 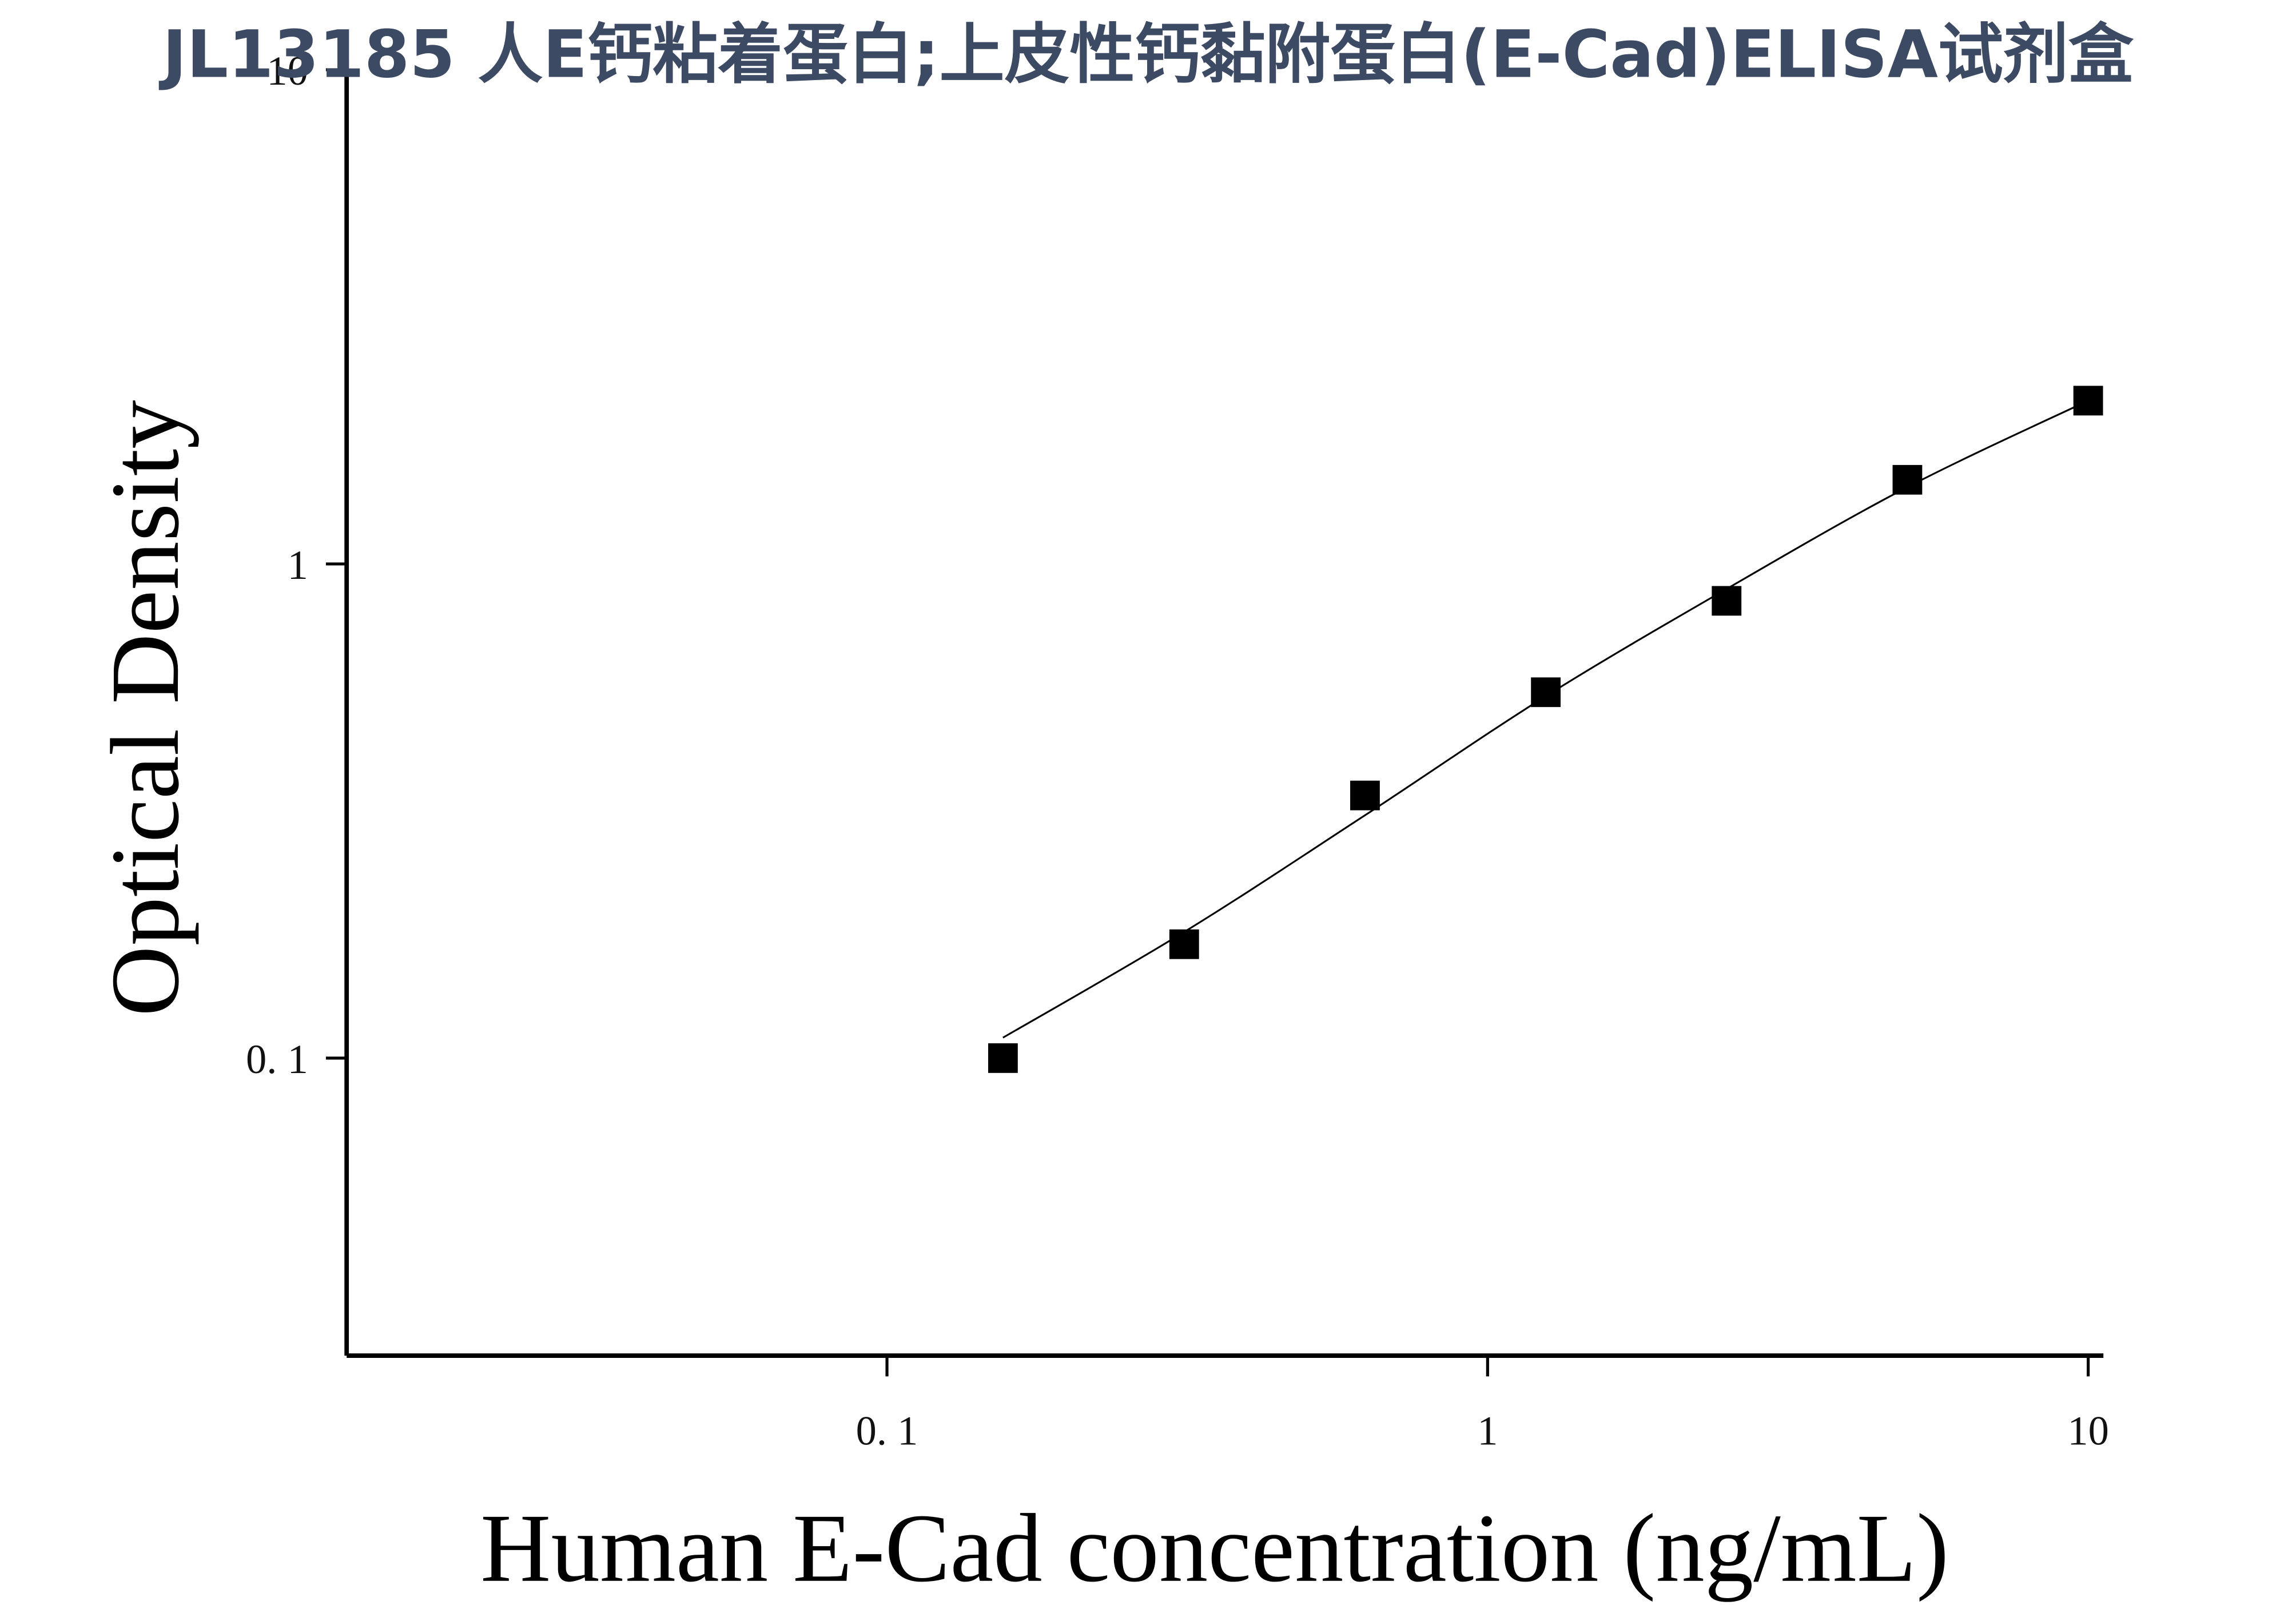 What do you see at coordinates (145, 708) in the screenshot?
I see `y-axis-title: Optical Density` at bounding box center [145, 708].